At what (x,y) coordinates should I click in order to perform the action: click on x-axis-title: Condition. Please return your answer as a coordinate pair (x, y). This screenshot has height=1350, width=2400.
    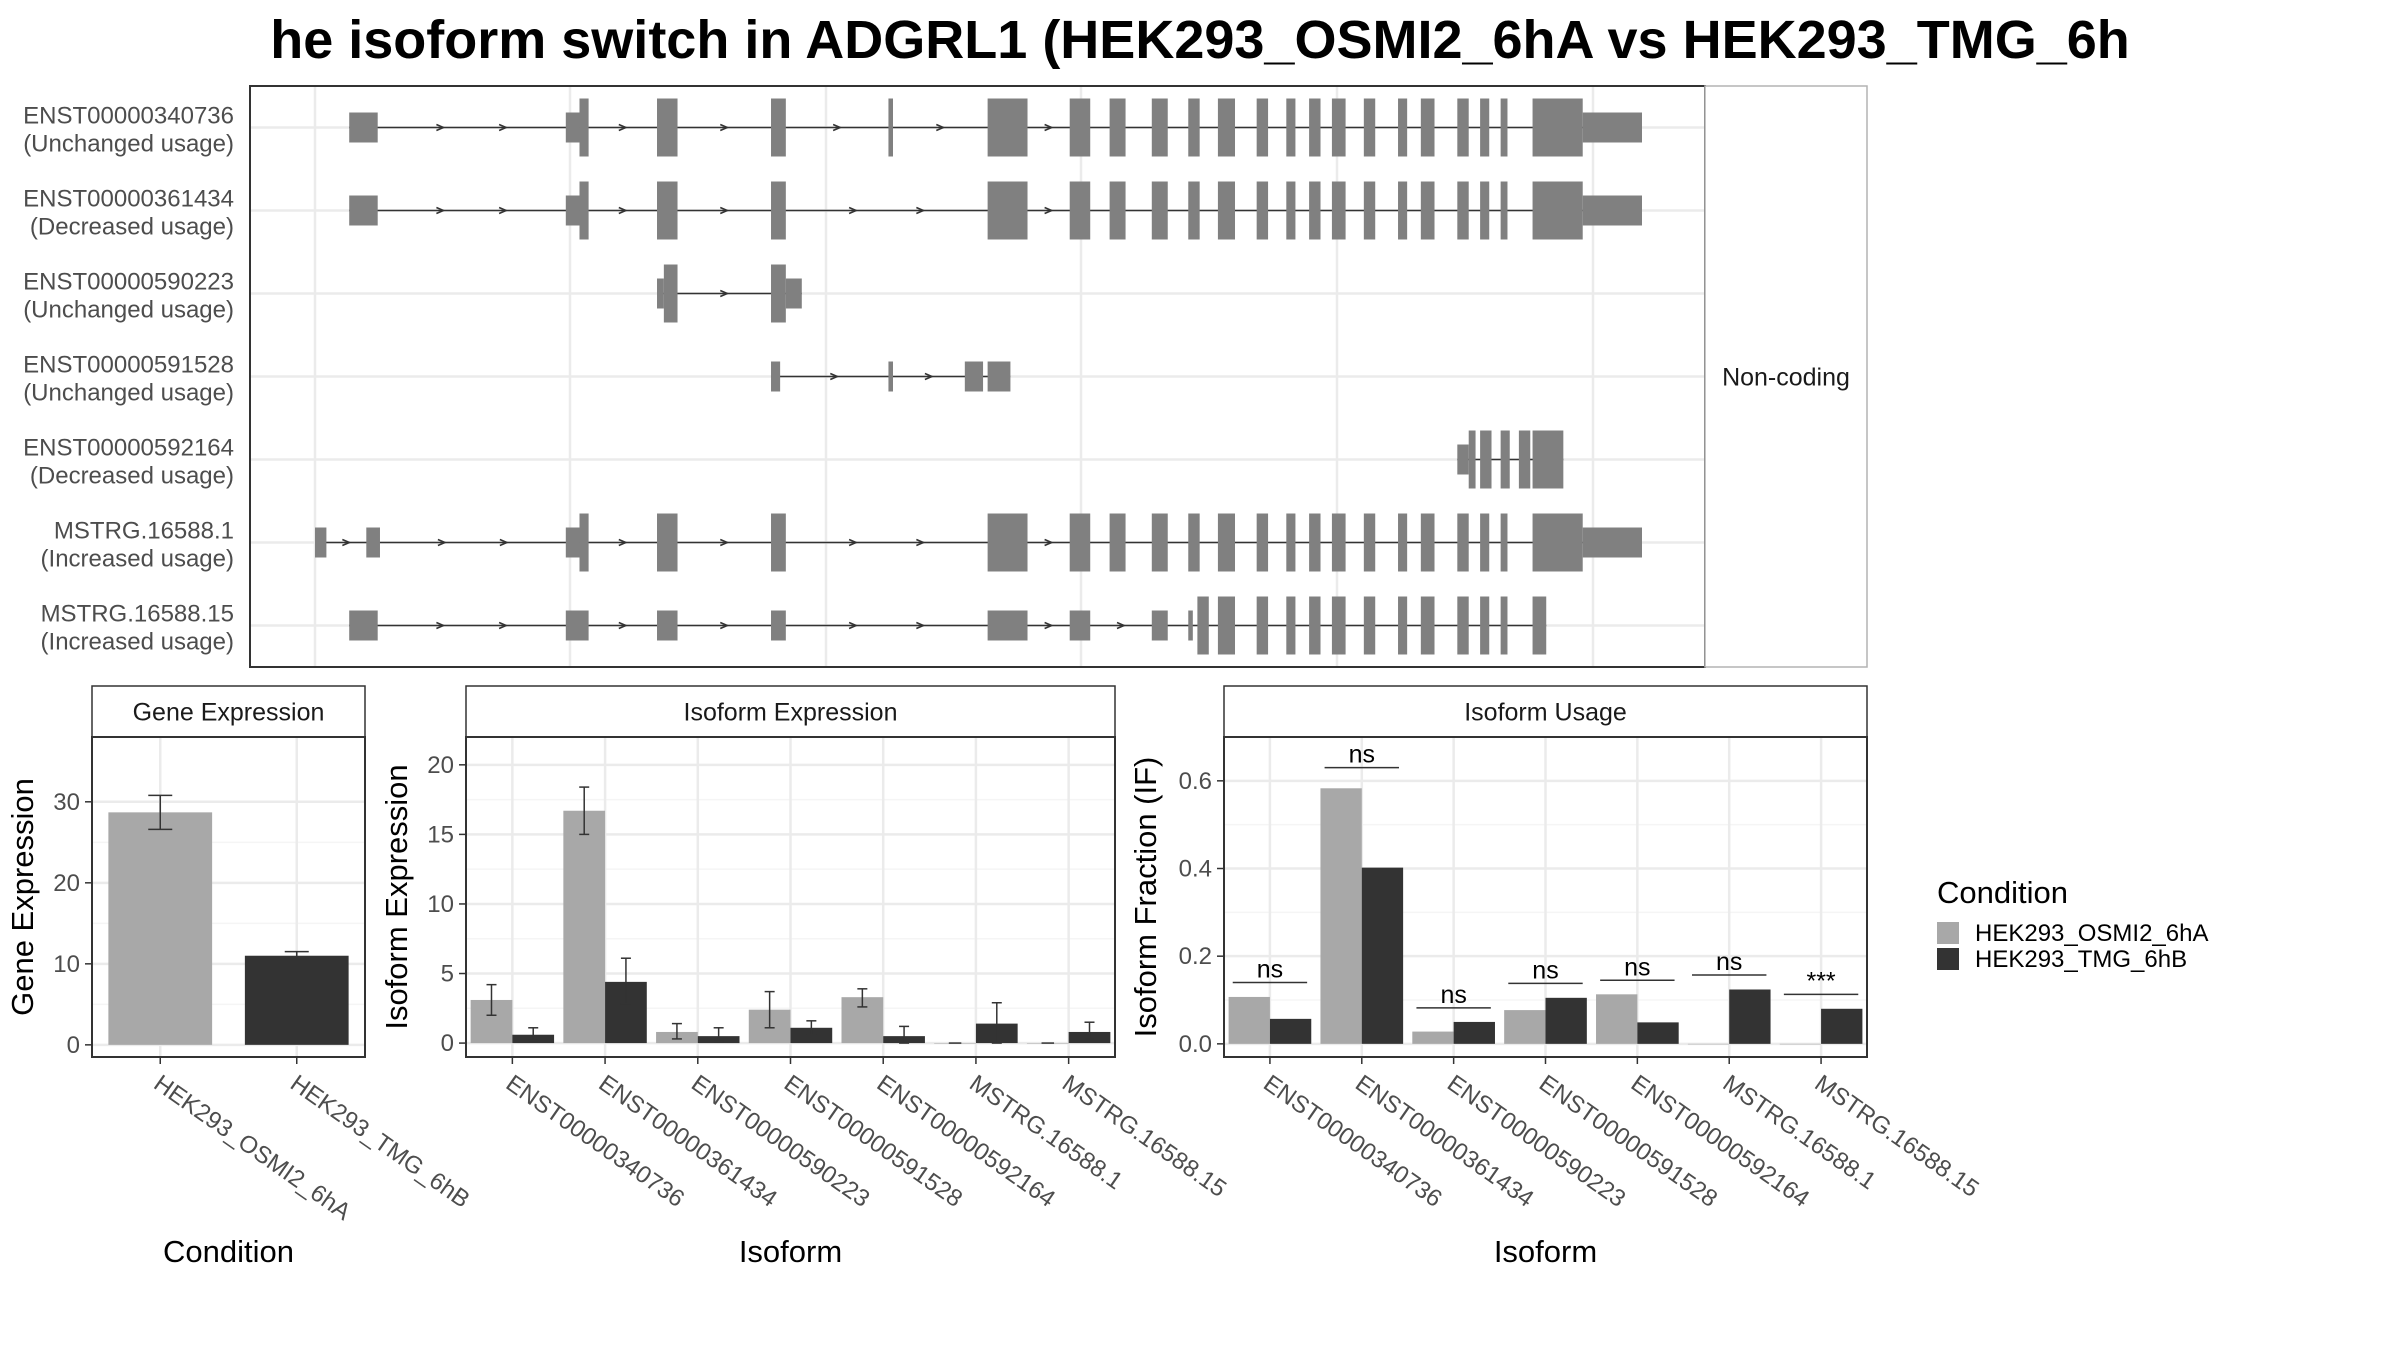
    Looking at the image, I should click on (228, 1251).